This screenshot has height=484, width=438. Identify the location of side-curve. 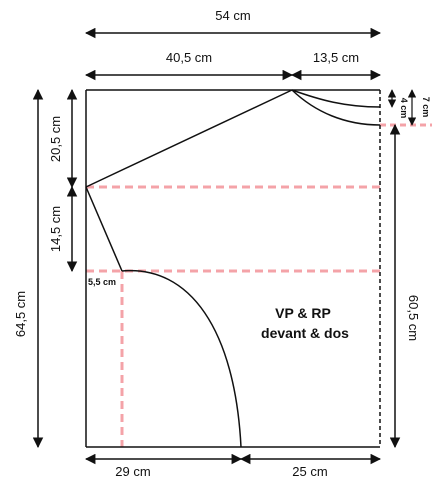
(181, 358).